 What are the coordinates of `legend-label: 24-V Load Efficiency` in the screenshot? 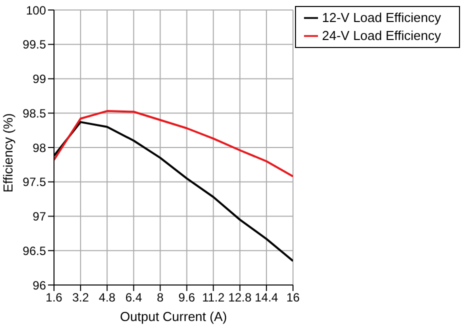 It's located at (381, 35).